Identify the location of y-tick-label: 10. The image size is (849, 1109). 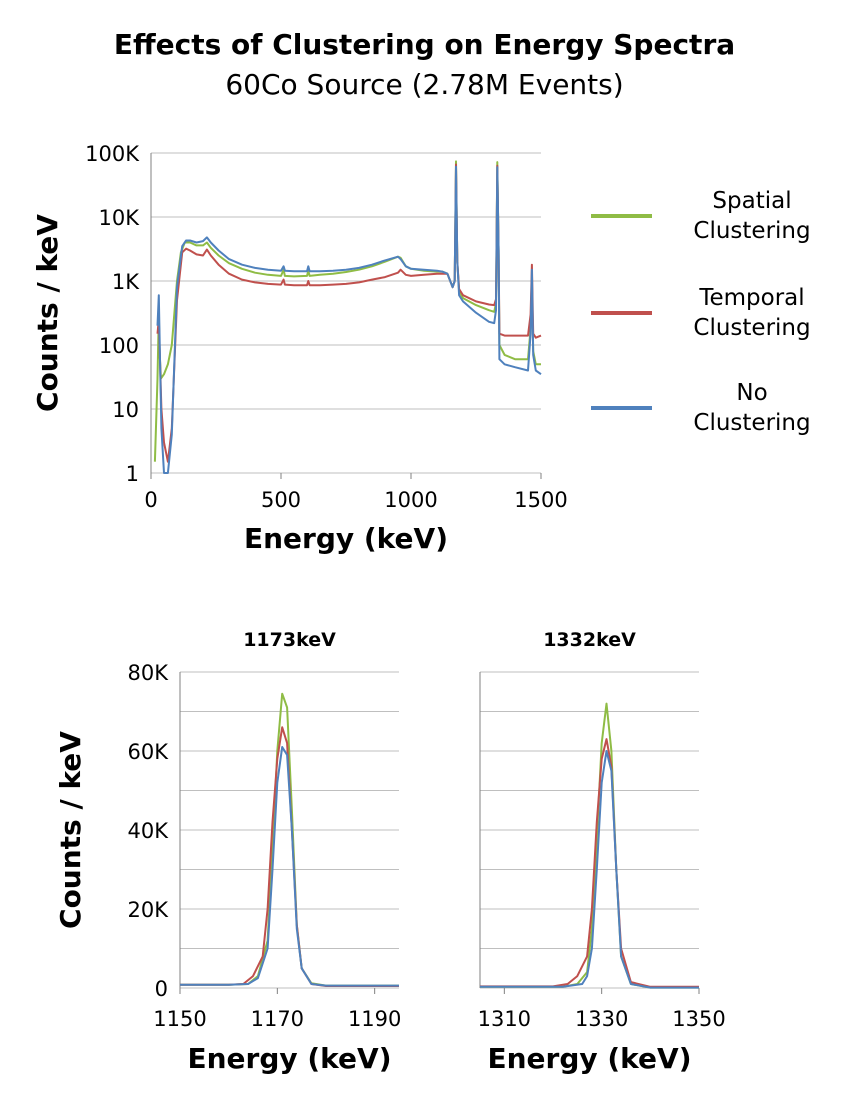
(125, 410).